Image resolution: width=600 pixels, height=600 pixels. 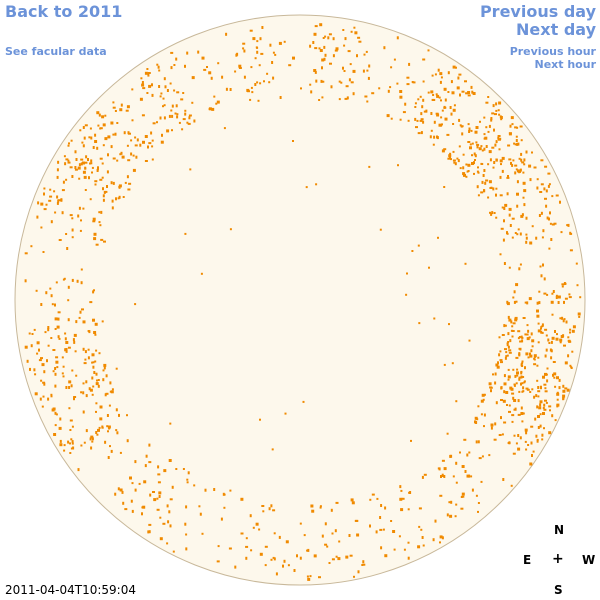 What do you see at coordinates (64, 11) in the screenshot?
I see `back-to-year-link: Back to 2011` at bounding box center [64, 11].